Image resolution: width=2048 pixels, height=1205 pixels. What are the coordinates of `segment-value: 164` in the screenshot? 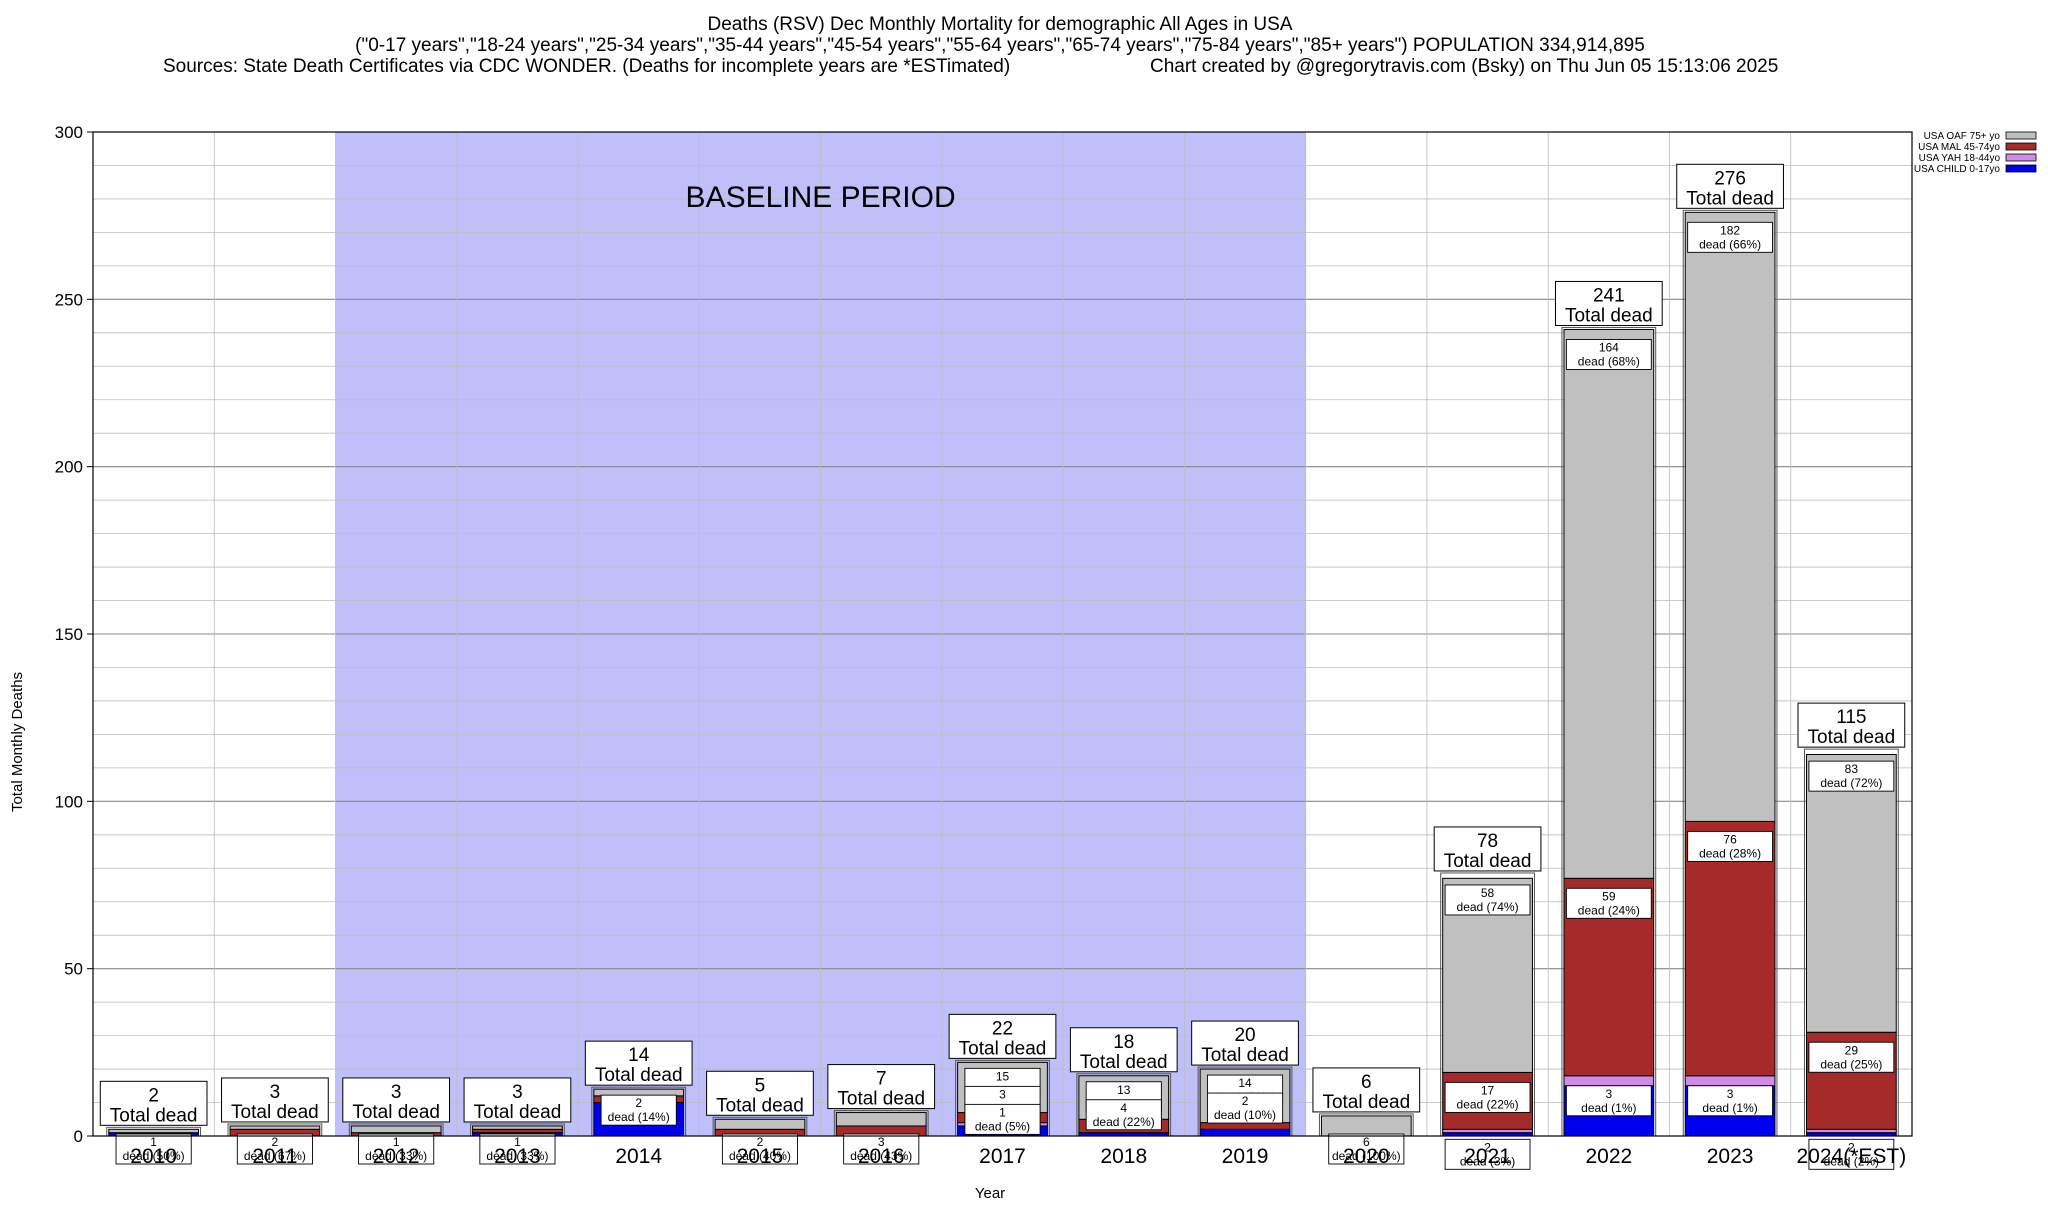 It's located at (1609, 347).